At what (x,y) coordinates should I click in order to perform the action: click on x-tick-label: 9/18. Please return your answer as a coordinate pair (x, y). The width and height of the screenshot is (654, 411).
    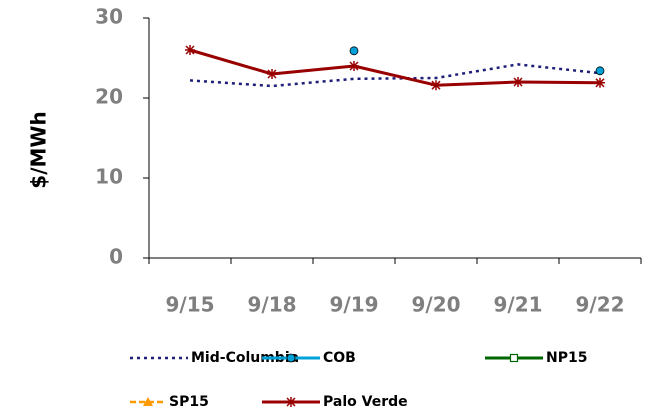
    Looking at the image, I should click on (271, 305).